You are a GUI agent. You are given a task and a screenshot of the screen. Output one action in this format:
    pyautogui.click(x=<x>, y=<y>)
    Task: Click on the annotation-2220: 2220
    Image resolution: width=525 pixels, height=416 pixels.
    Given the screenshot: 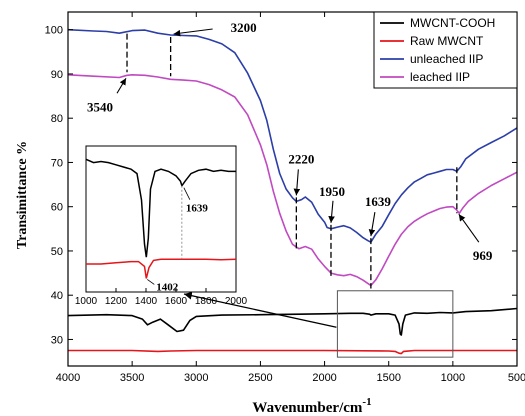 What is the action you would take?
    pyautogui.click(x=301, y=158)
    